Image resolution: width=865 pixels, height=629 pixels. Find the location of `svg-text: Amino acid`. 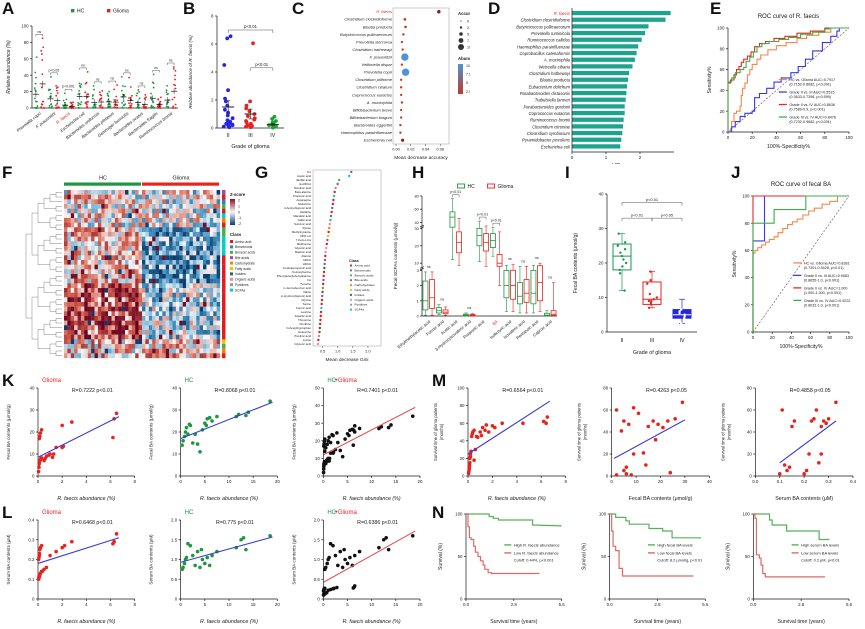

svg-text: Amino acid is located at coordinates (243, 242).